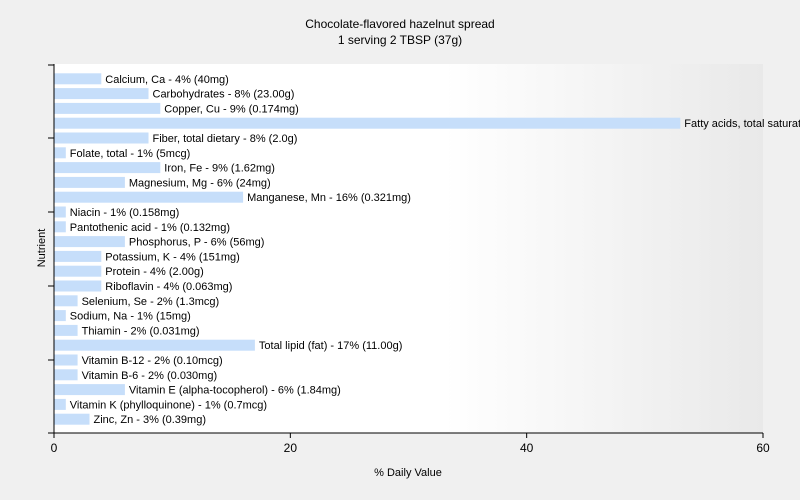 This screenshot has height=500, width=800. What do you see at coordinates (330, 346) in the screenshot?
I see `bar-label: Total lipid (fat) - 17% (11.00g)` at bounding box center [330, 346].